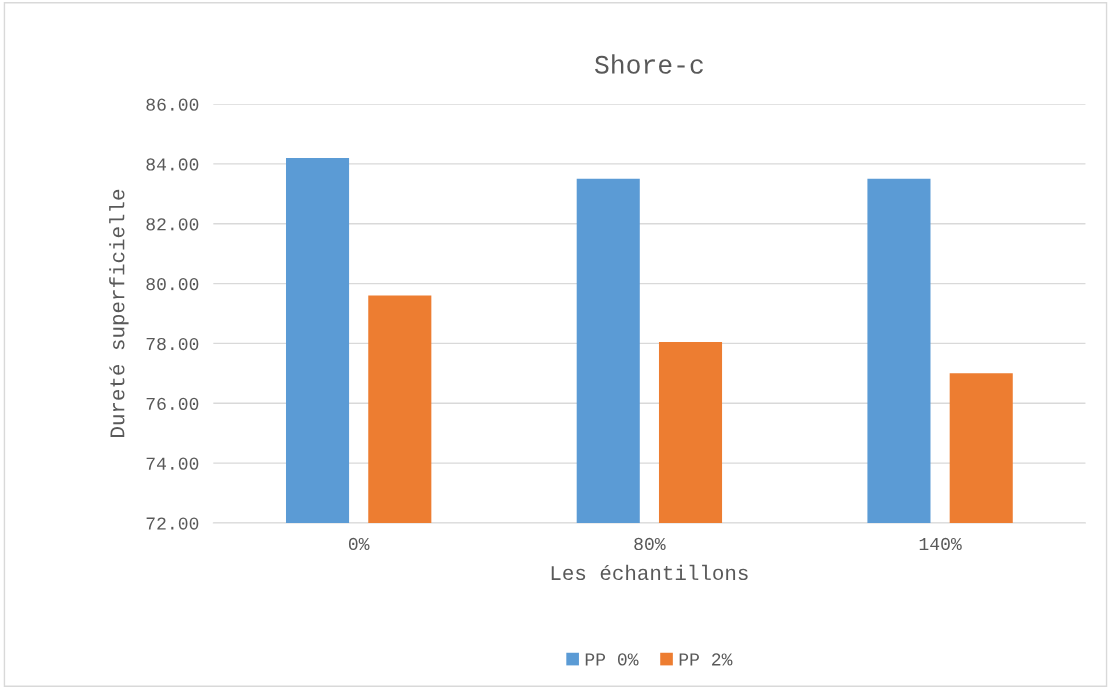 The height and width of the screenshot is (689, 1111). I want to click on y-tick-label: 78.00, so click(172, 344).